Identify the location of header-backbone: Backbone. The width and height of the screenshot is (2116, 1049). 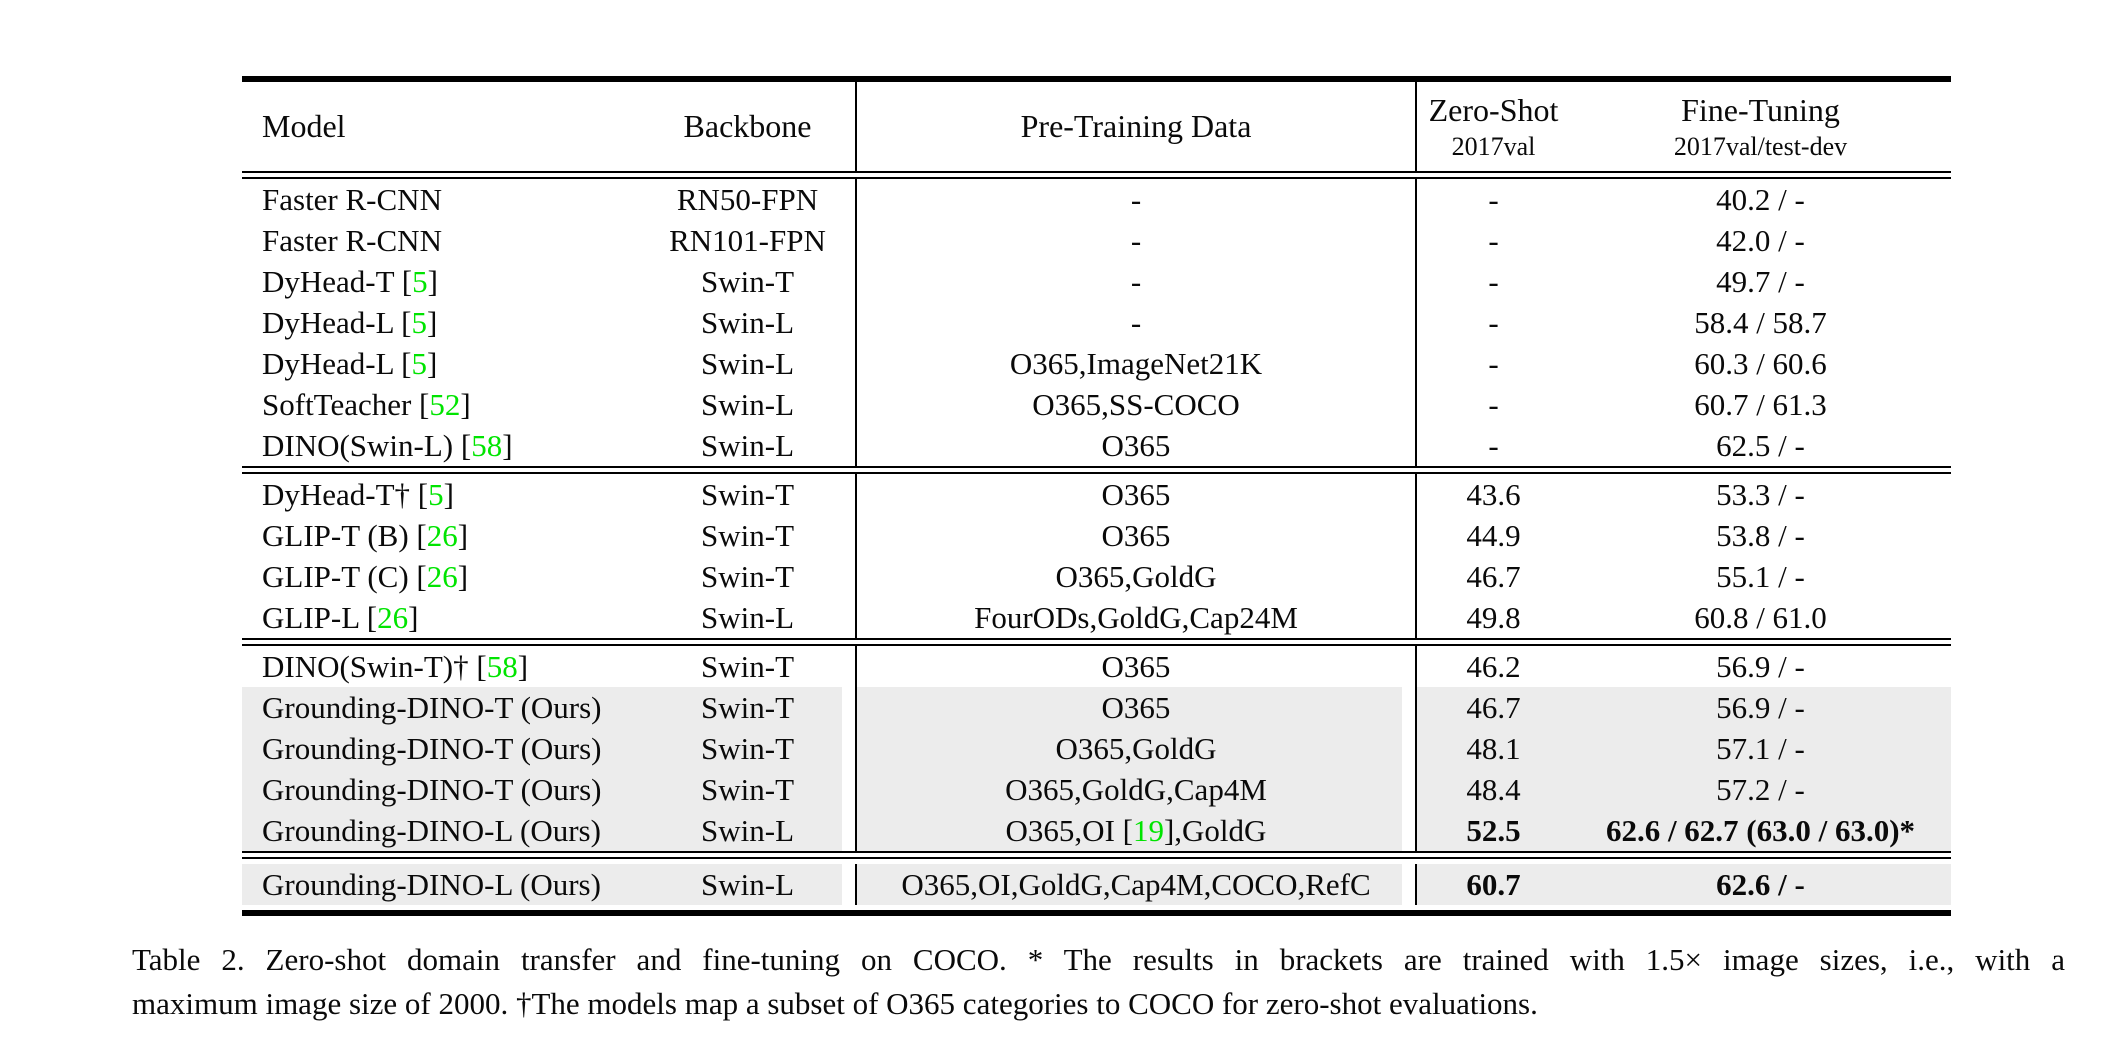
(747, 126).